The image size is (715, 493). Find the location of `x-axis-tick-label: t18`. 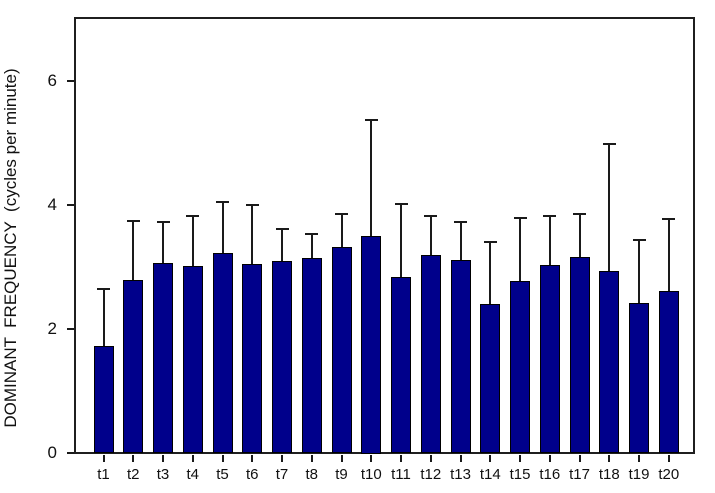

x-axis-tick-label: t18 is located at coordinates (609, 474).